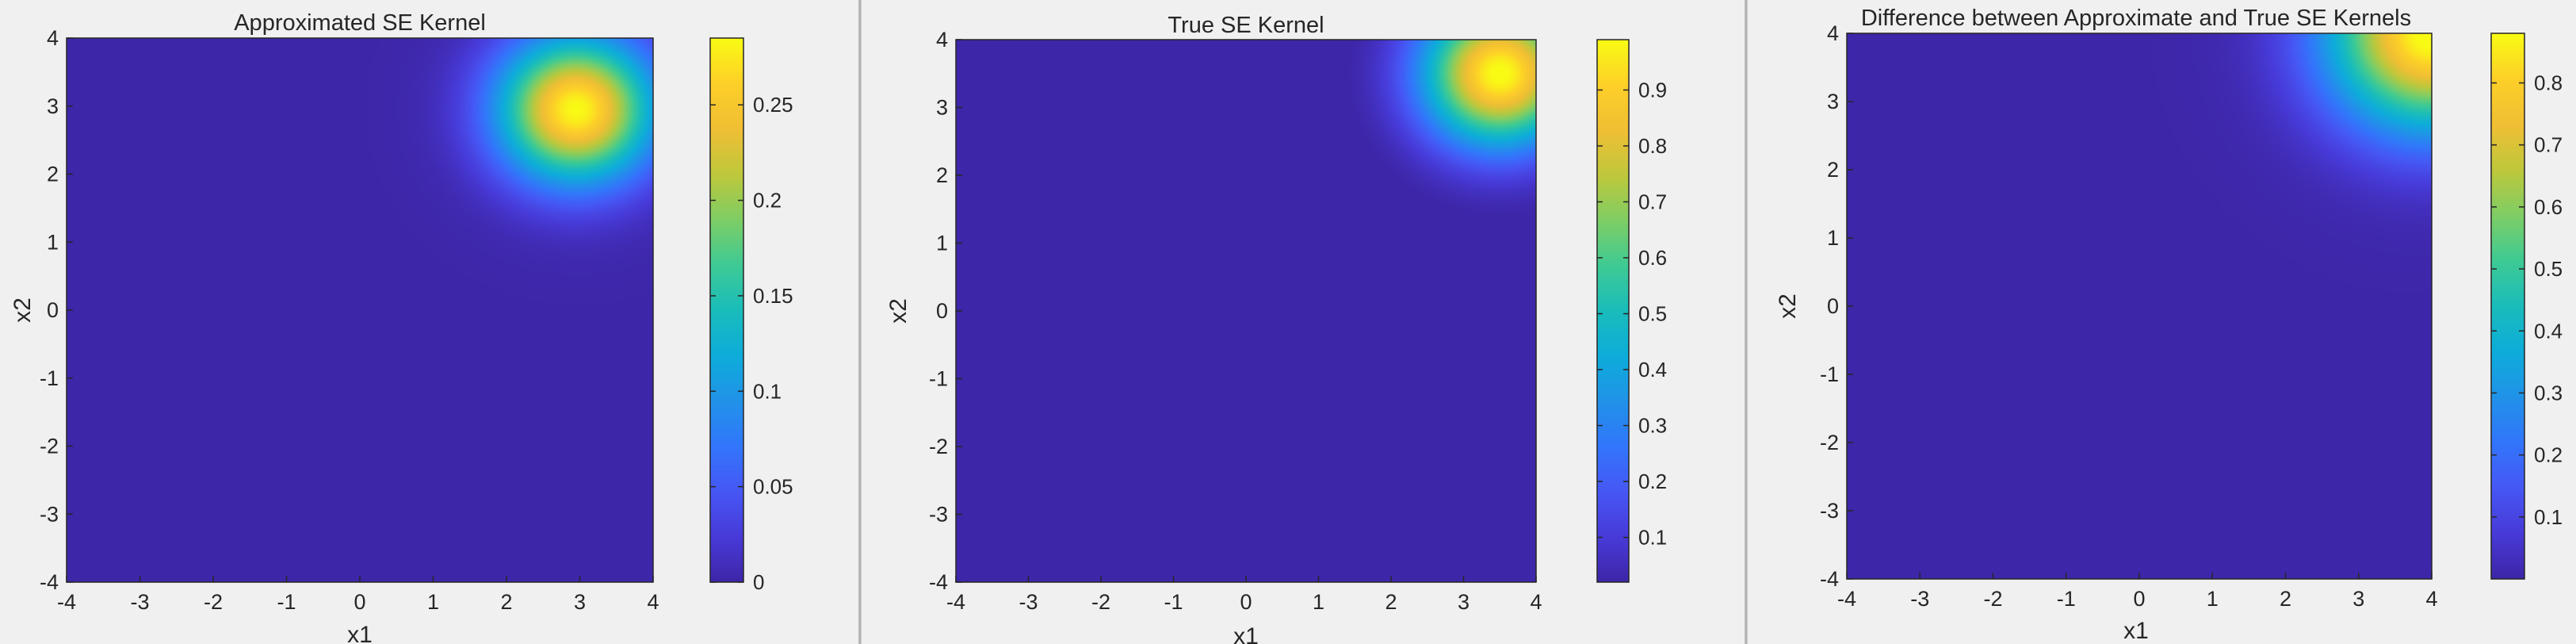 Image resolution: width=2576 pixels, height=644 pixels. Describe the element at coordinates (1746, 322) in the screenshot. I see `window-divider` at that location.